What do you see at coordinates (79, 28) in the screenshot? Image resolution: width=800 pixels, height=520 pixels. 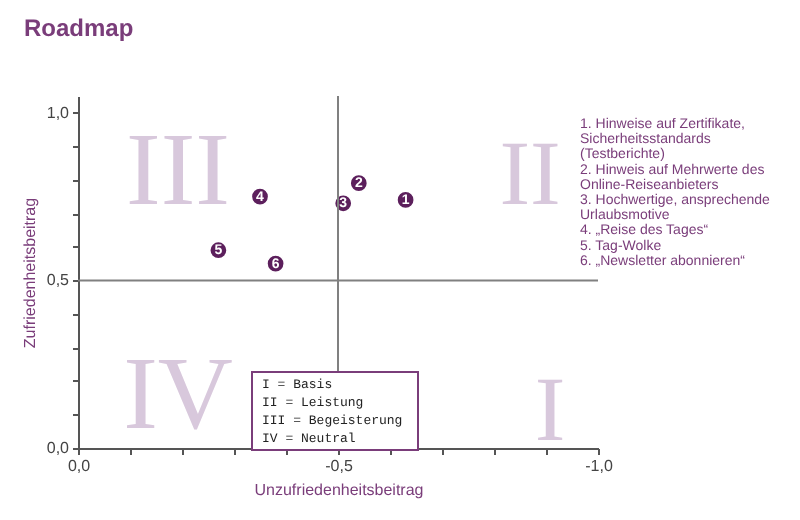 I see `chart-title: Roadmap` at bounding box center [79, 28].